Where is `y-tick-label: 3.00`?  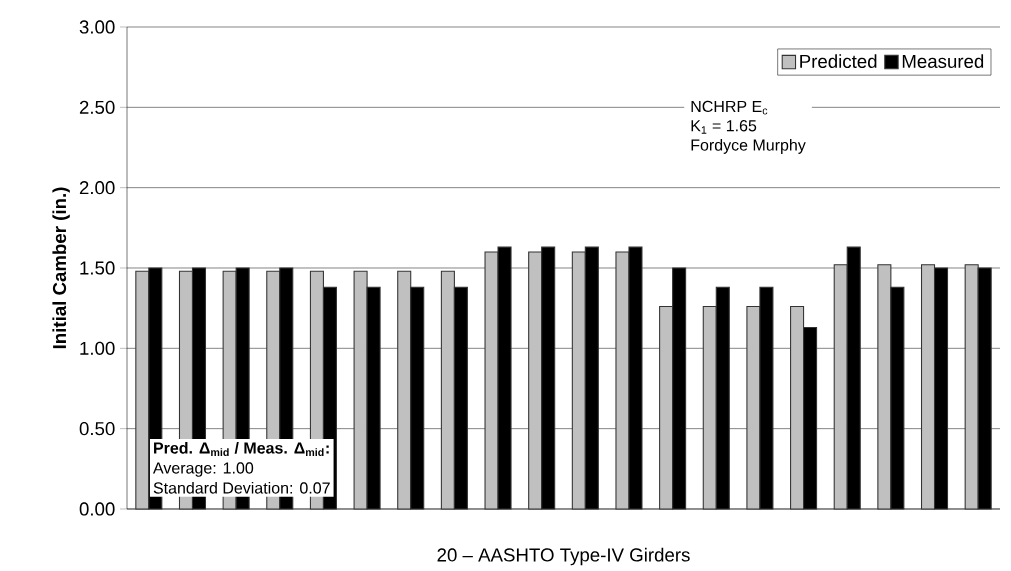 y-tick-label: 3.00 is located at coordinates (97, 27).